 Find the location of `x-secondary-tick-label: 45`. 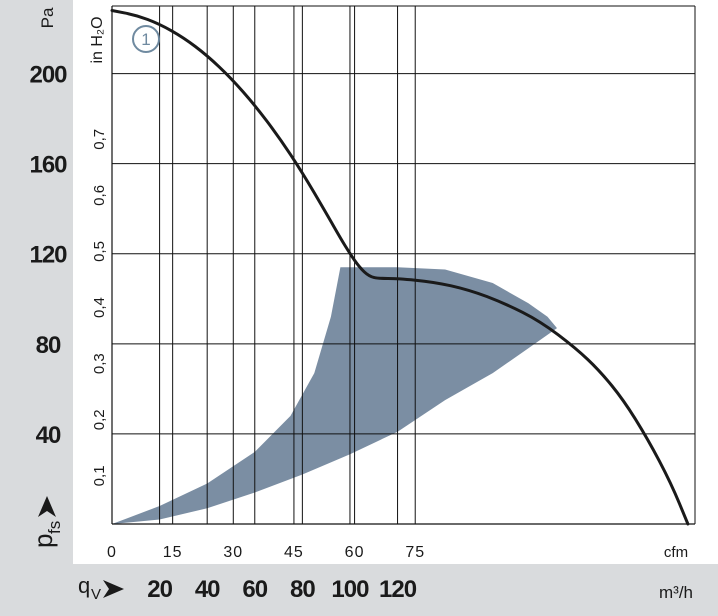

x-secondary-tick-label: 45 is located at coordinates (294, 552).